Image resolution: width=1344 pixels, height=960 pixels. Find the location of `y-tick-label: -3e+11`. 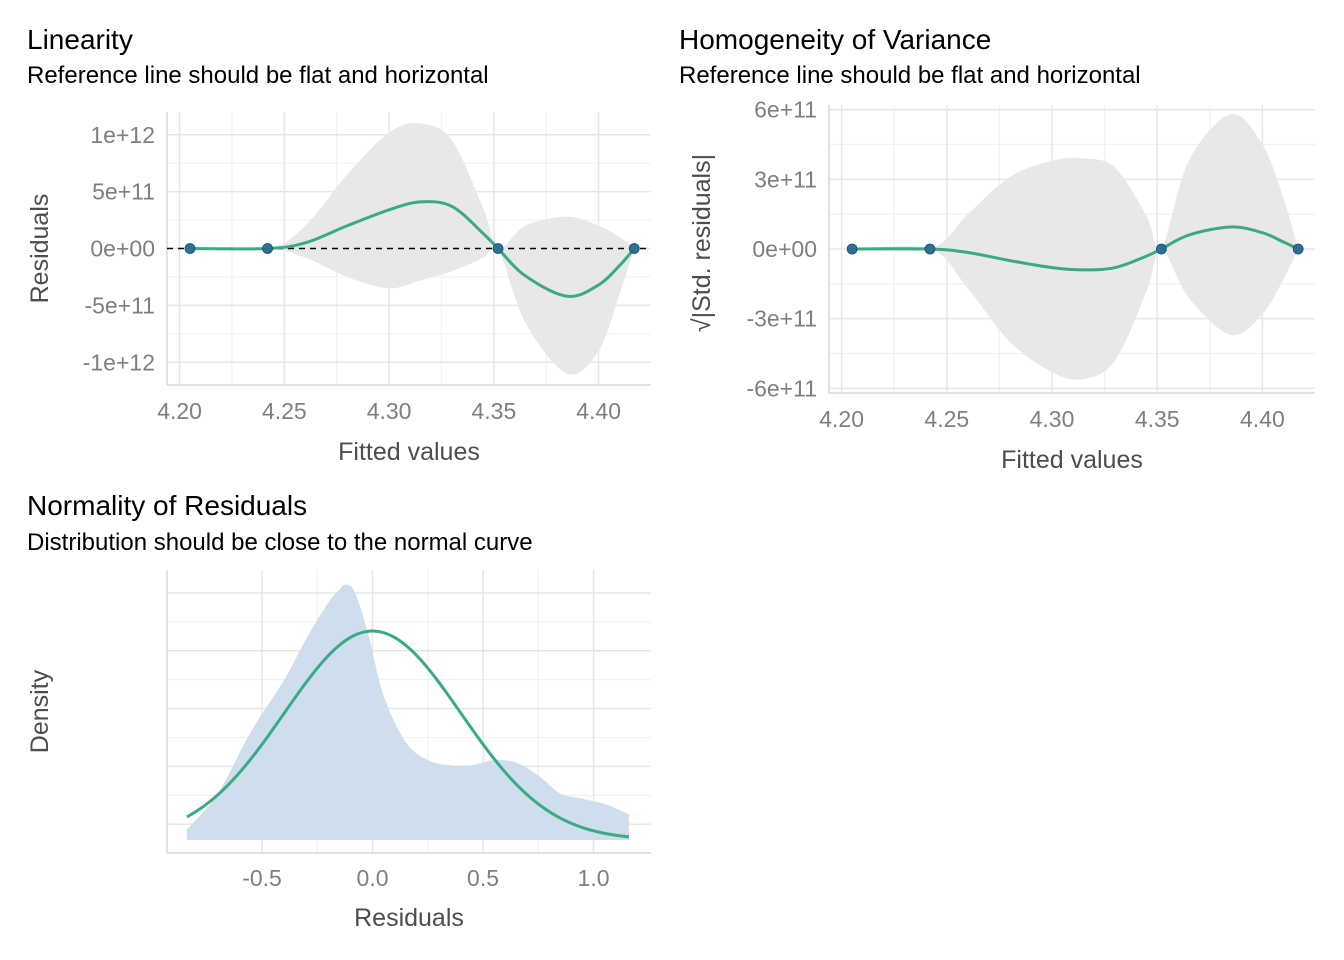

y-tick-label: -3e+11 is located at coordinates (781, 319).